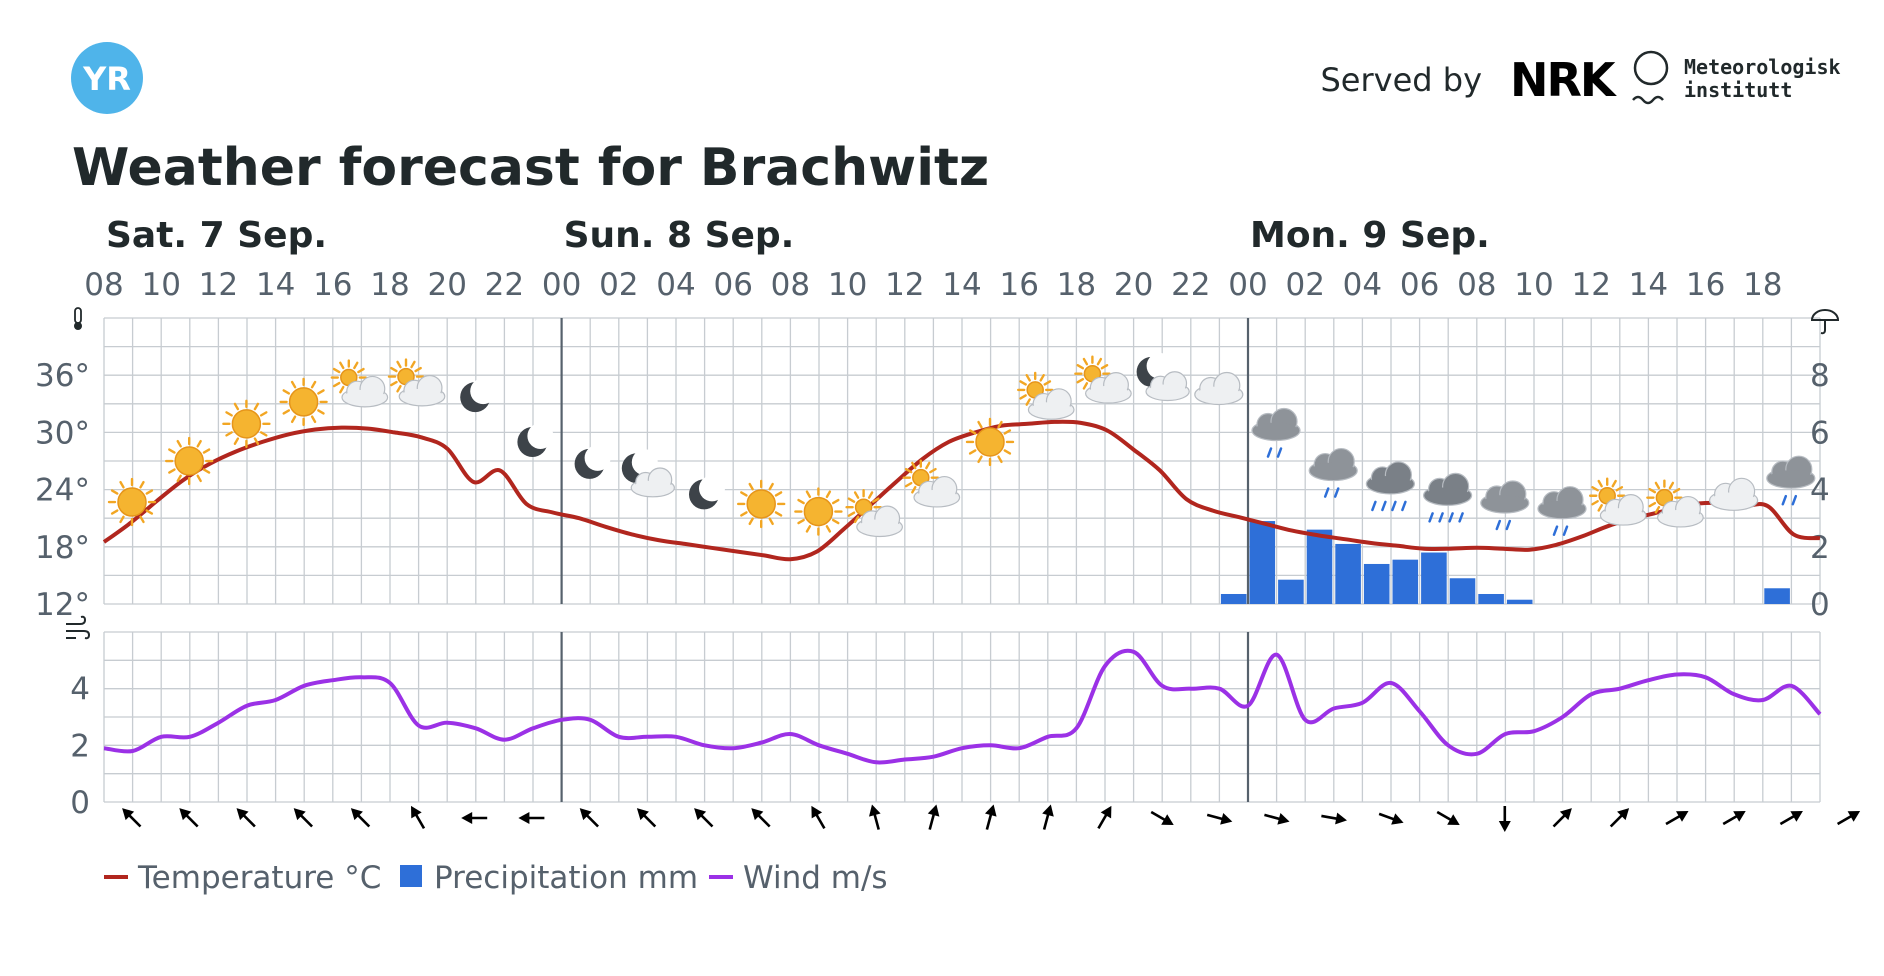 The width and height of the screenshot is (1884, 976). What do you see at coordinates (189, 461) in the screenshot?
I see `sun-icon` at bounding box center [189, 461].